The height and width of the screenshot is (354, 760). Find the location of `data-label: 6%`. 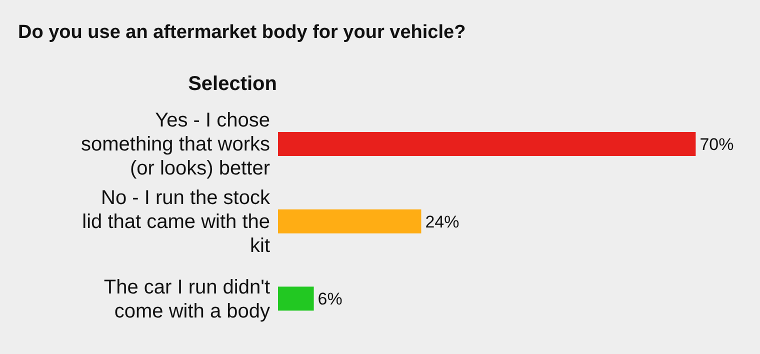

data-label: 6% is located at coordinates (330, 299).